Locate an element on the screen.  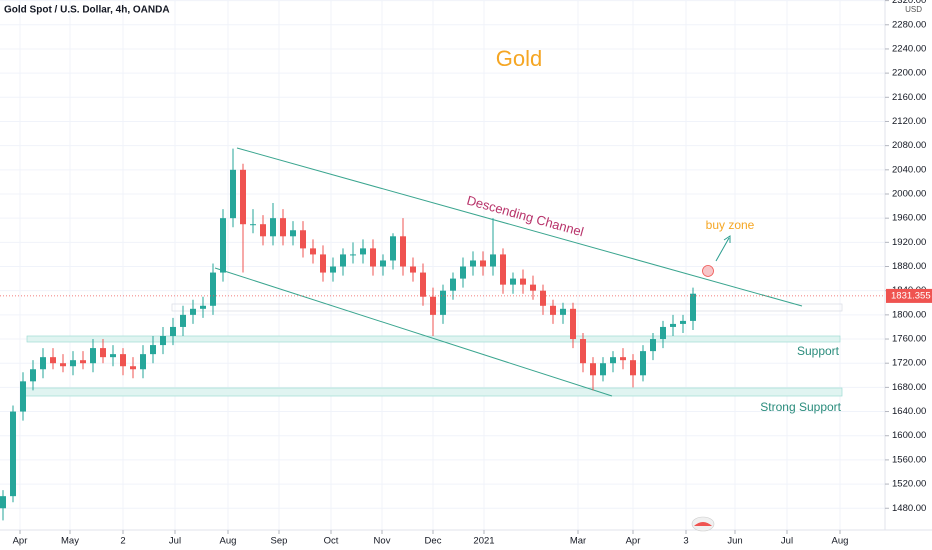
y-tick-label: 1560.00 is located at coordinates (909, 459).